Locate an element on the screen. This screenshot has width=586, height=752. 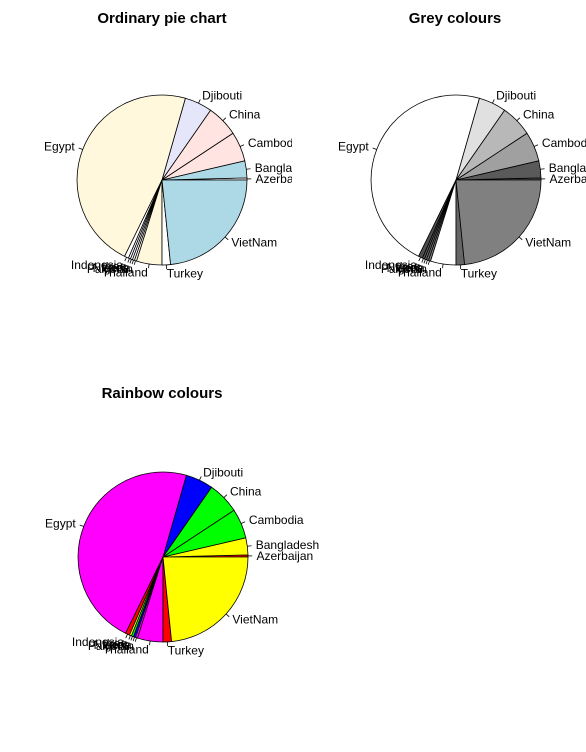
chart-title-rainbow: Rainbow colours is located at coordinates (162, 393).